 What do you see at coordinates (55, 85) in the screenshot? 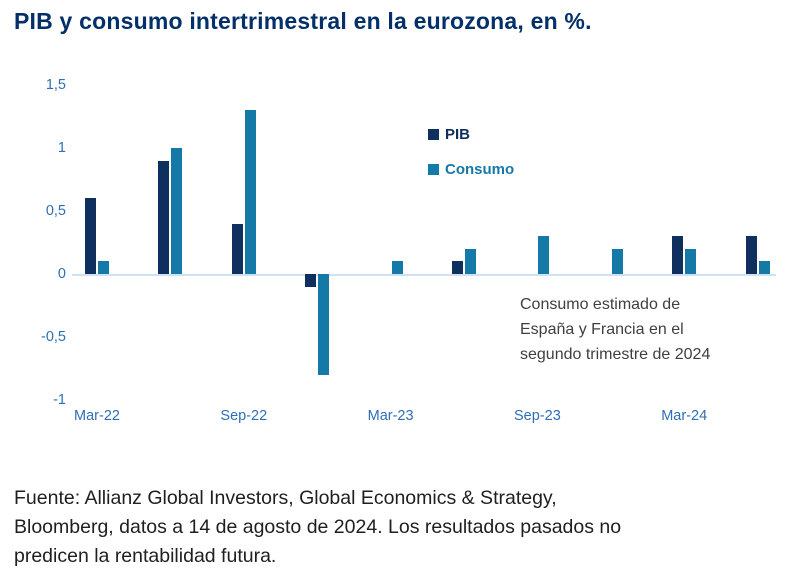
I see `y-axis-tick: 1,5` at bounding box center [55, 85].